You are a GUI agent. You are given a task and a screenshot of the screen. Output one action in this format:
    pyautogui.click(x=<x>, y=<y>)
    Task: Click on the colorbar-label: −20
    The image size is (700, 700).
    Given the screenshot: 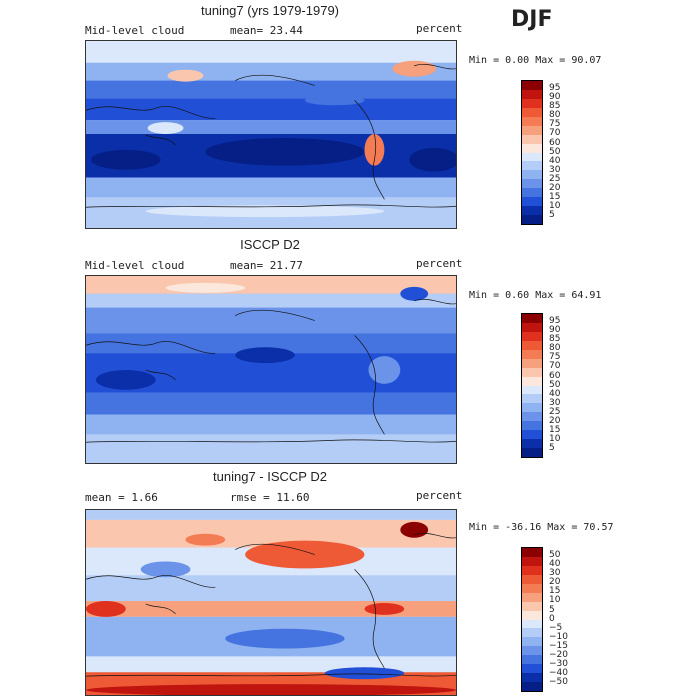 What is the action you would take?
    pyautogui.click(x=558, y=654)
    